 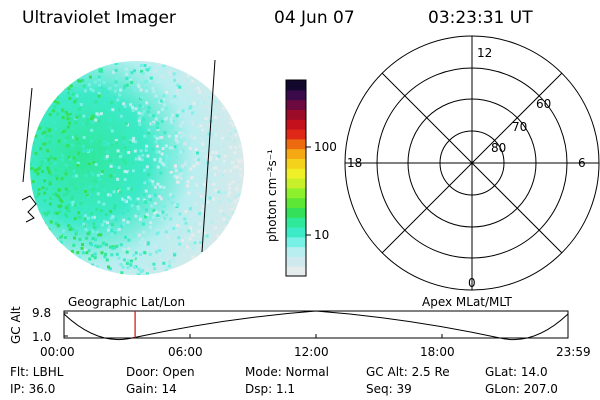 What do you see at coordinates (42, 337) in the screenshot?
I see `orbit-y-tick-bottom: 1.0` at bounding box center [42, 337].